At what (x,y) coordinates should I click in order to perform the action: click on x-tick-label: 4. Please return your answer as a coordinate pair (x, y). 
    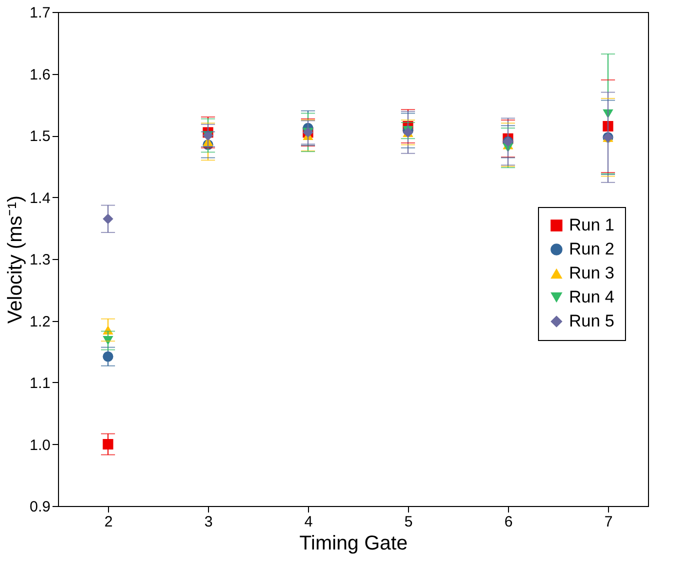
    Looking at the image, I should click on (308, 522).